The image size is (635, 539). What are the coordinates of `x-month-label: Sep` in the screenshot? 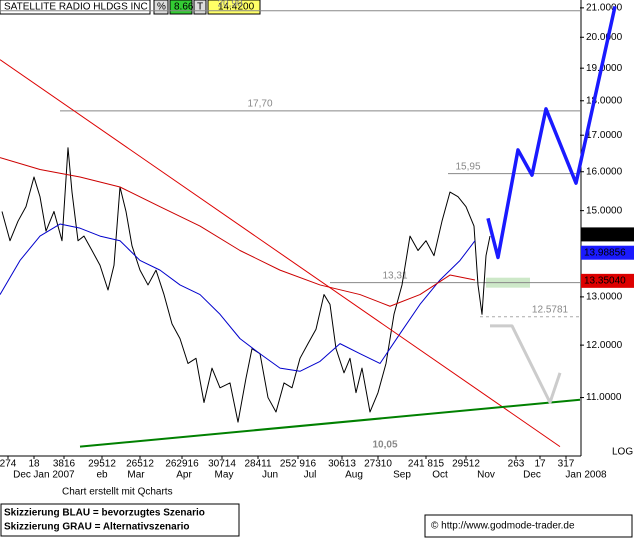 It's located at (402, 475).